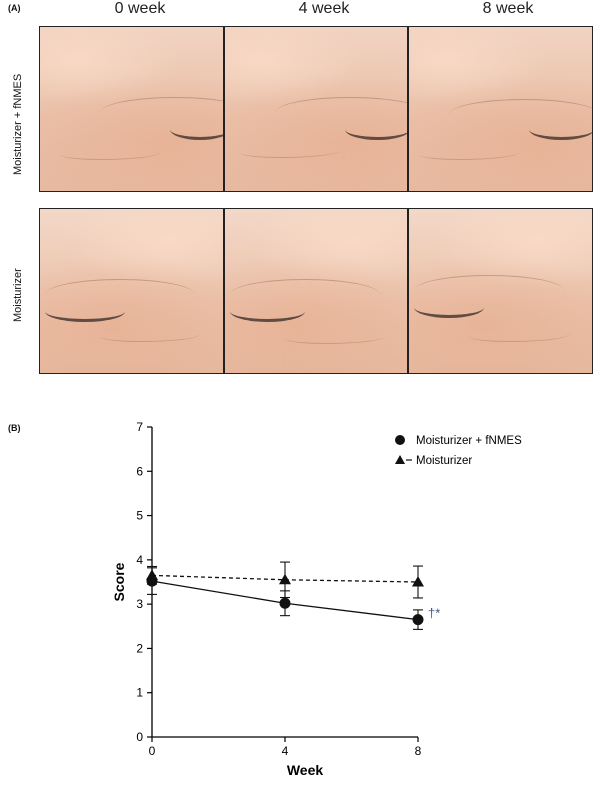 Image resolution: width=600 pixels, height=790 pixels. What do you see at coordinates (285, 751) in the screenshot?
I see `x-tick-label: 4` at bounding box center [285, 751].